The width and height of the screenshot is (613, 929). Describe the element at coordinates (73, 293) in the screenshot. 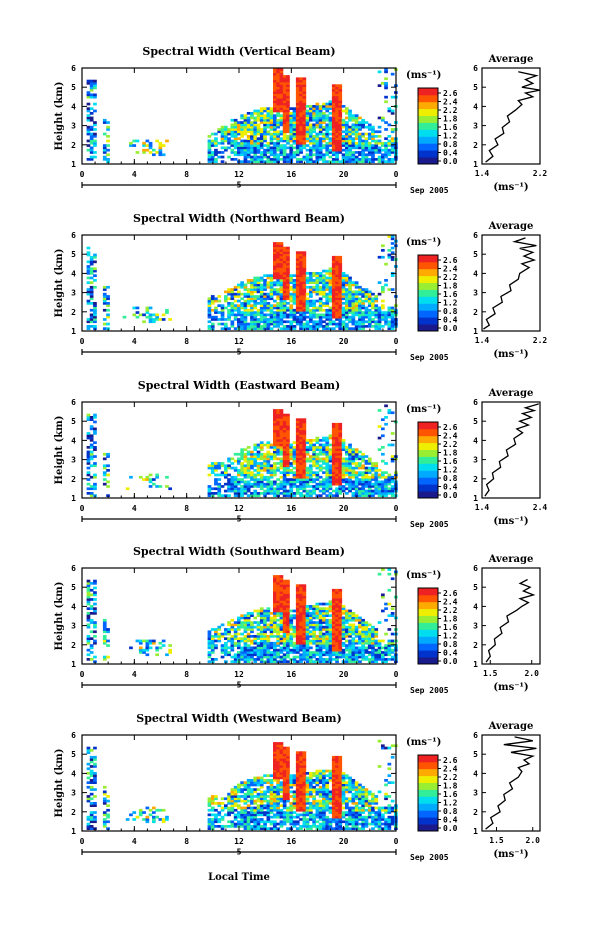

I see `y-tick-label: 3` at that location.